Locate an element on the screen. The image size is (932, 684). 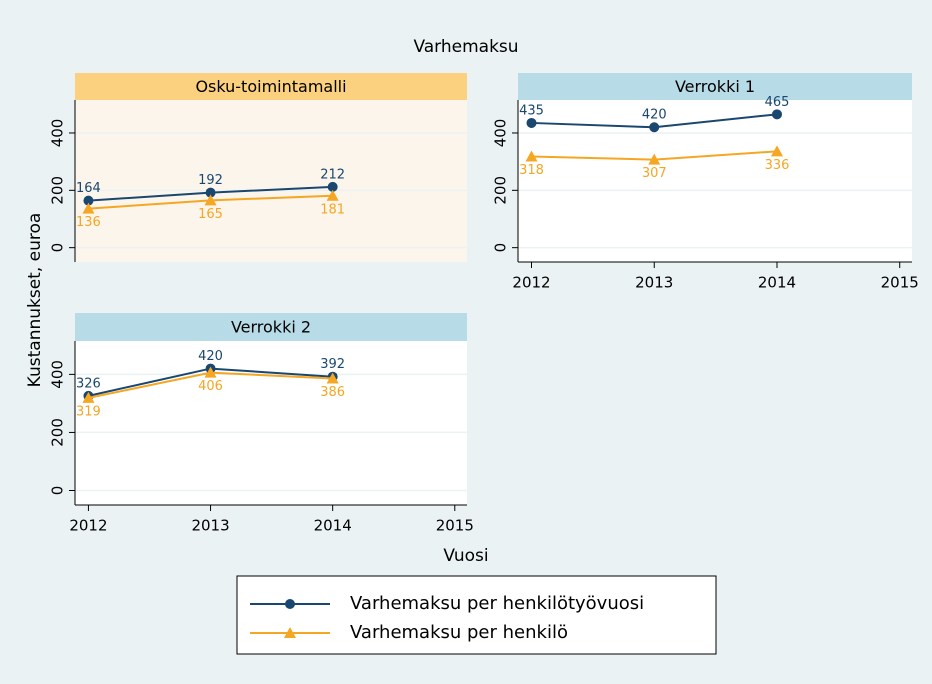
y-axis-label: Kustannukset, euroa is located at coordinates (35, 300).